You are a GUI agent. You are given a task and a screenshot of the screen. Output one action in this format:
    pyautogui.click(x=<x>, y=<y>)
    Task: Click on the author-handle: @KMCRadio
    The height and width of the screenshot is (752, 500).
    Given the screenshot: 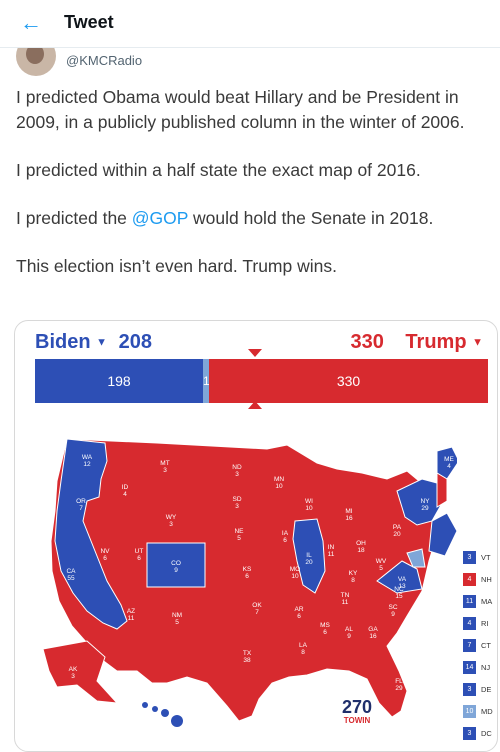 What is the action you would take?
    pyautogui.click(x=104, y=60)
    